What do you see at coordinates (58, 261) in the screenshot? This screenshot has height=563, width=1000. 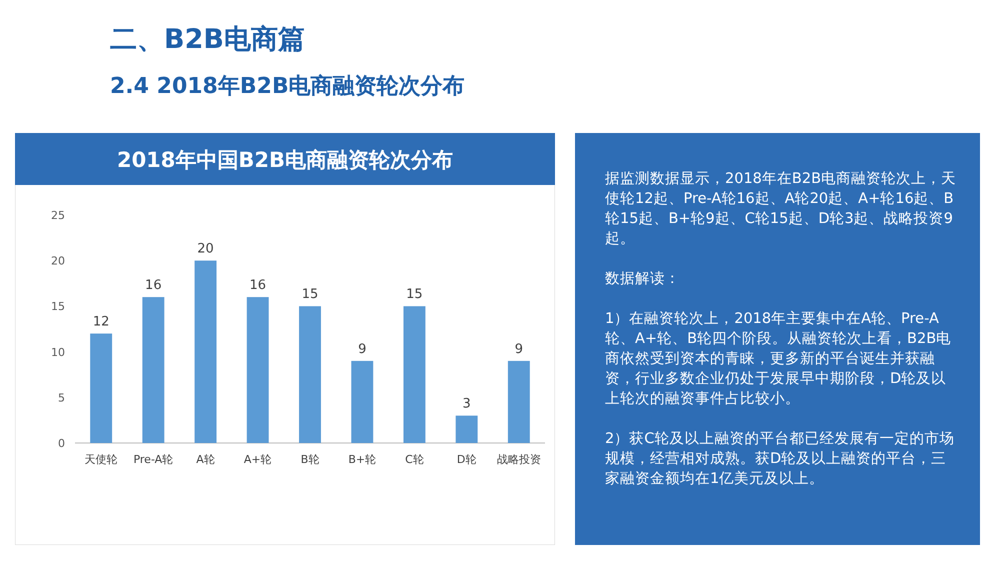 I see `y-tick-label: 20` at bounding box center [58, 261].